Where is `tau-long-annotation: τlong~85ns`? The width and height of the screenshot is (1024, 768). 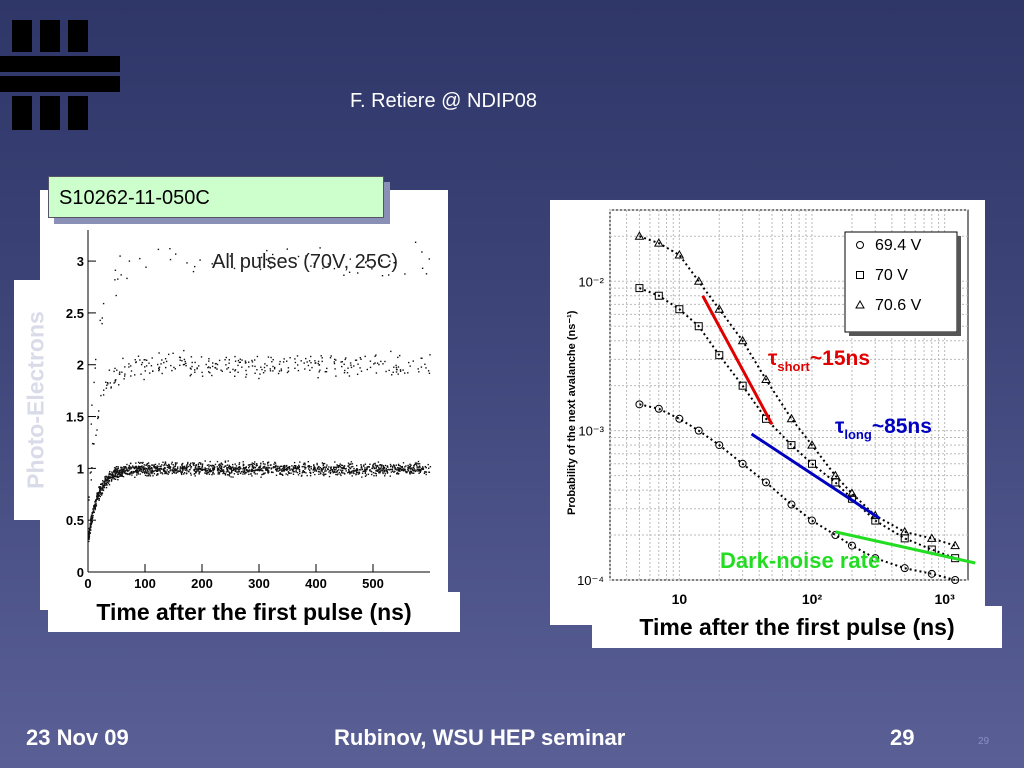
tau-long-annotation: τlong~85ns is located at coordinates (883, 428).